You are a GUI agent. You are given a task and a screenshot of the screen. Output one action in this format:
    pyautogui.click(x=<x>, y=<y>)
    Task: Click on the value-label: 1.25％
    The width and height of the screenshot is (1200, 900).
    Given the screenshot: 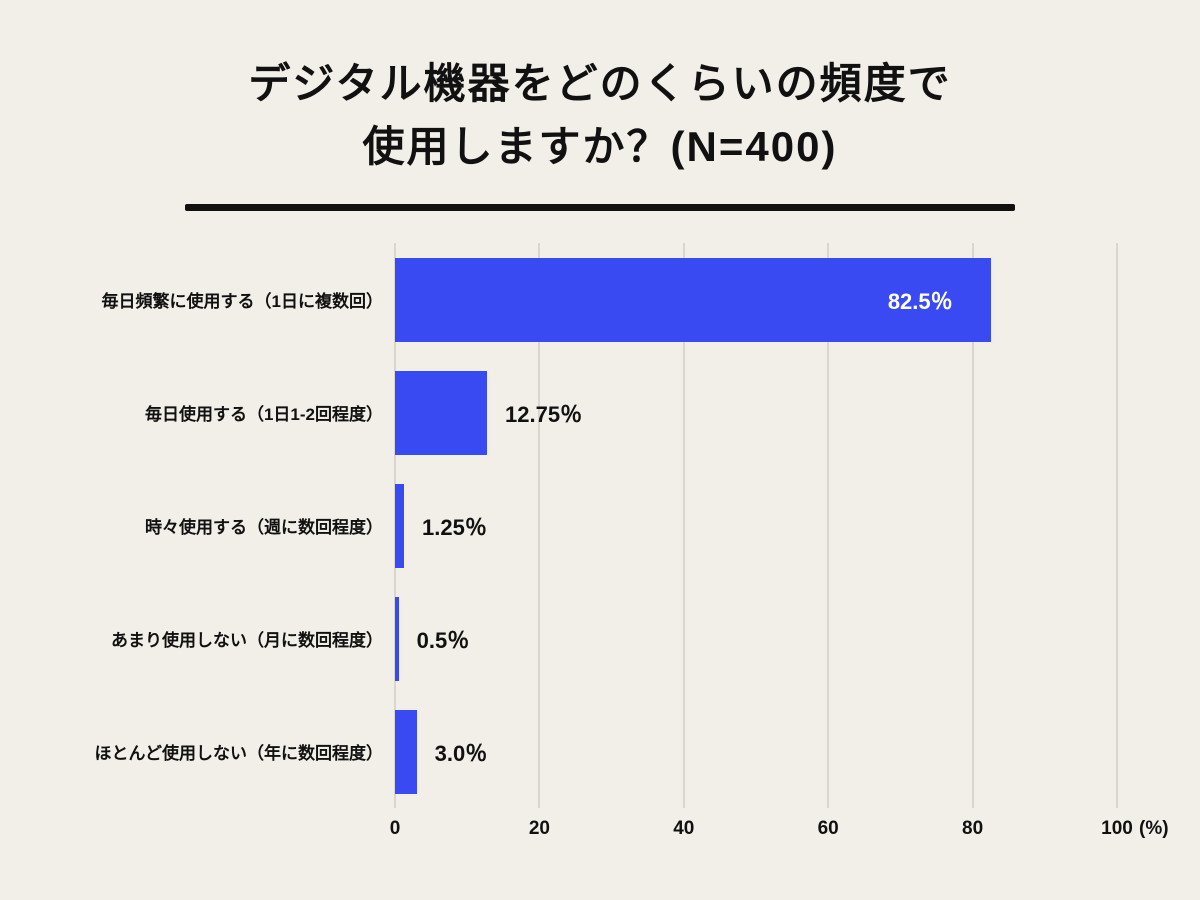 What is the action you would take?
    pyautogui.click(x=454, y=527)
    